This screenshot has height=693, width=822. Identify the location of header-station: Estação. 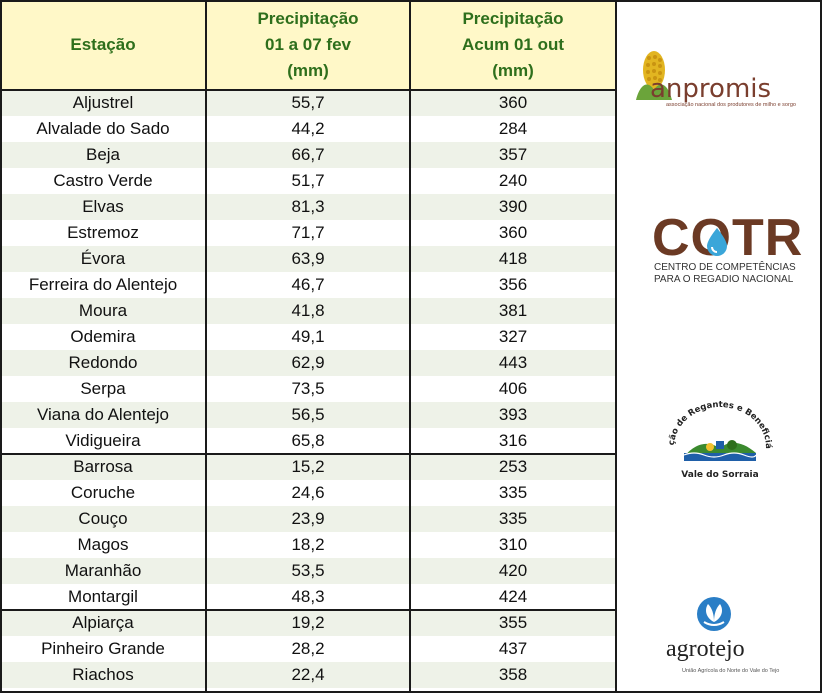
(103, 45).